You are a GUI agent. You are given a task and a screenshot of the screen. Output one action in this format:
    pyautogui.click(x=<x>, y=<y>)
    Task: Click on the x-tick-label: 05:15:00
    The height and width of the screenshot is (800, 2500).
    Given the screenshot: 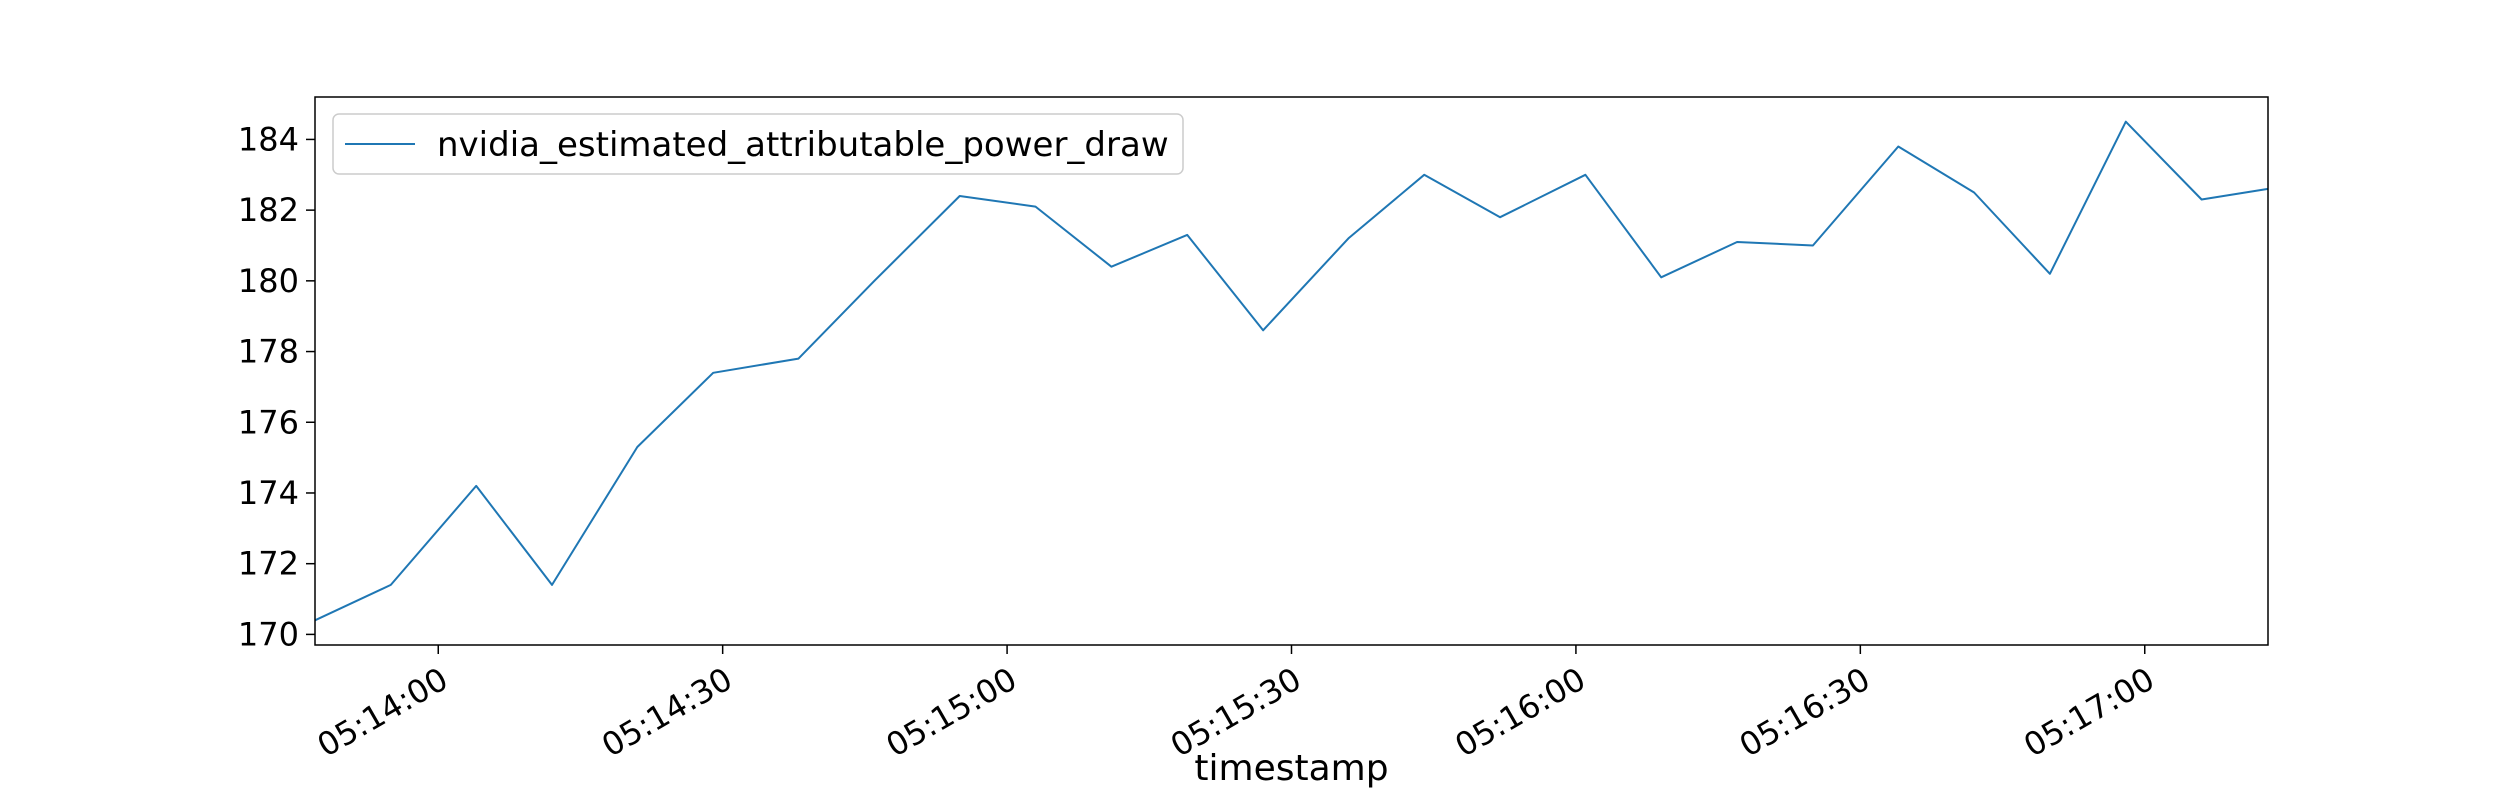 What is the action you would take?
    pyautogui.click(x=951, y=712)
    